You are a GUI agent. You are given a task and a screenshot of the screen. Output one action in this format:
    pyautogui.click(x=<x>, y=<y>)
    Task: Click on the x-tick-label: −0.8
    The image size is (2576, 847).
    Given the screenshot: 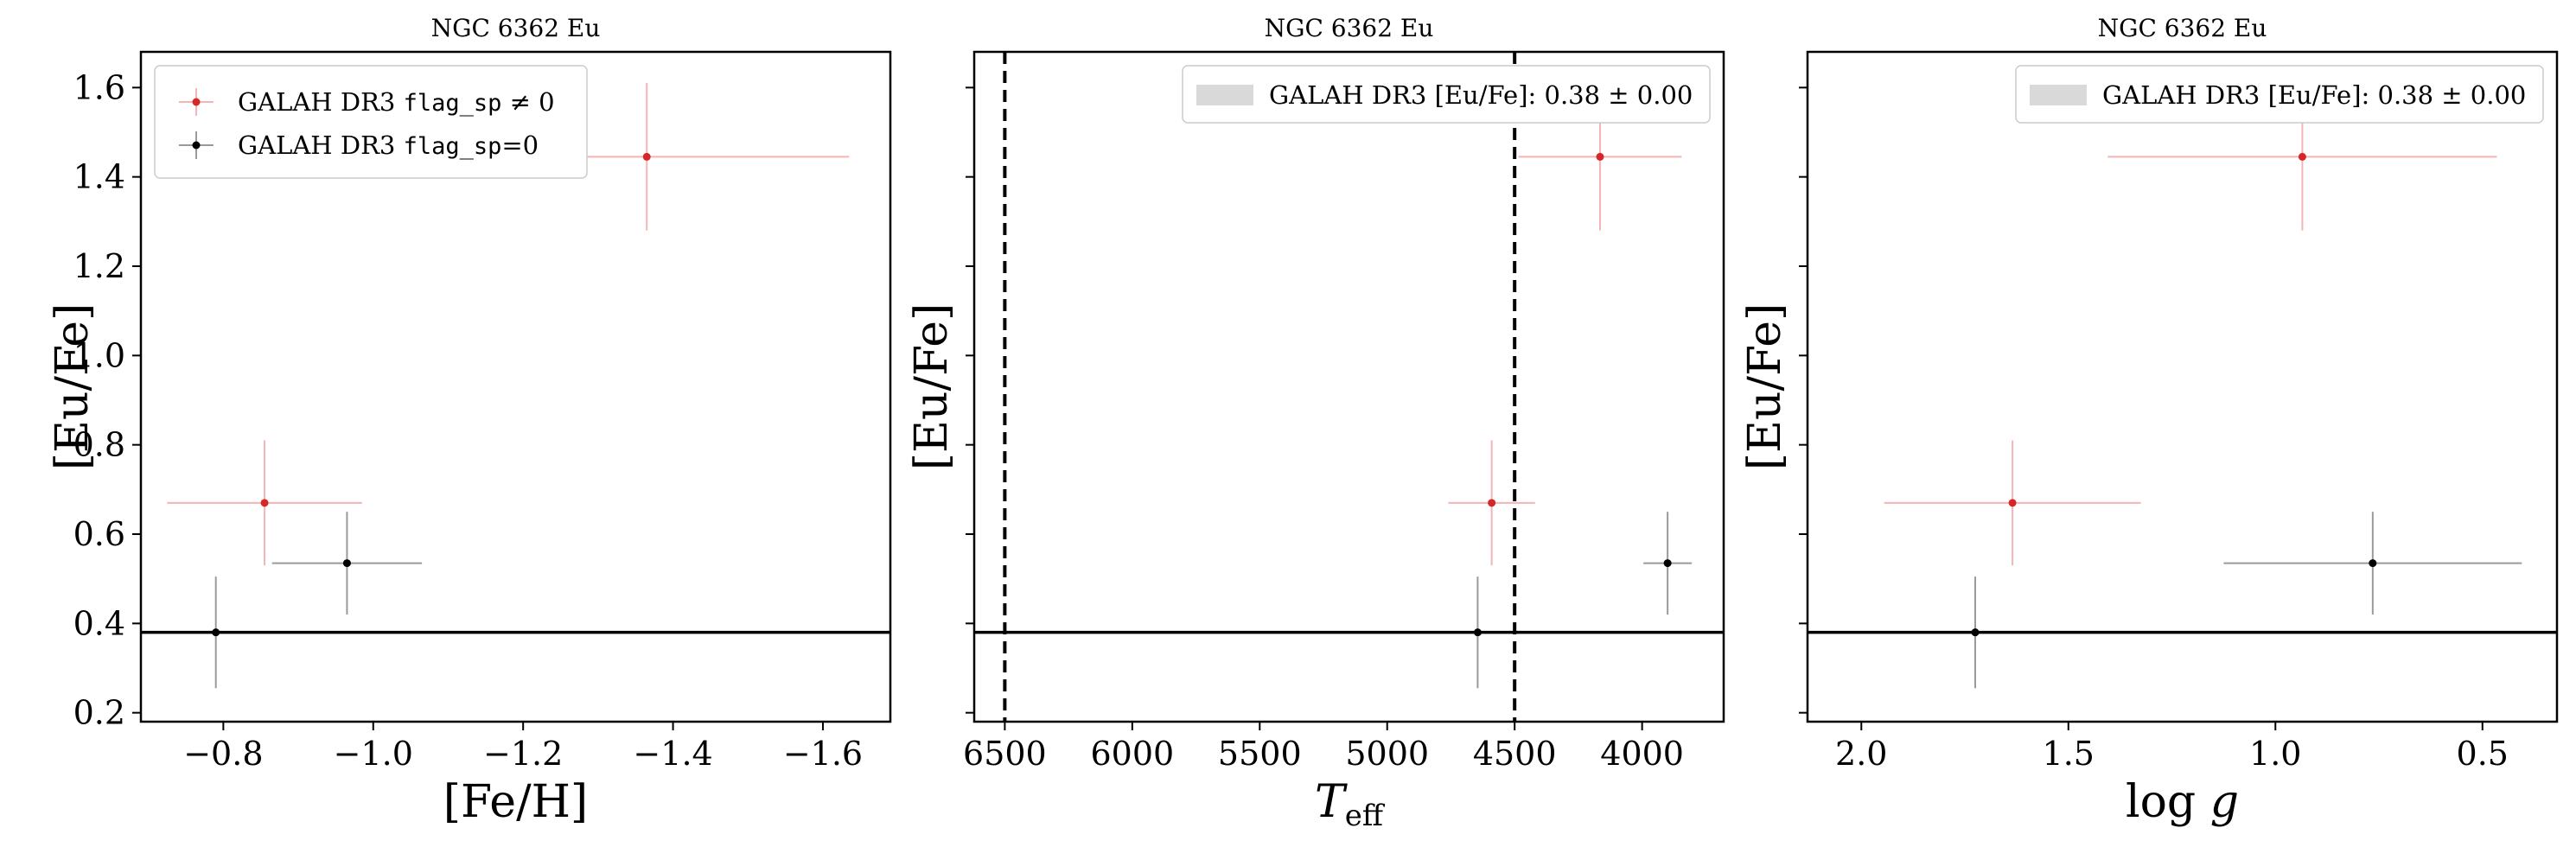 What is the action you would take?
    pyautogui.click(x=223, y=754)
    